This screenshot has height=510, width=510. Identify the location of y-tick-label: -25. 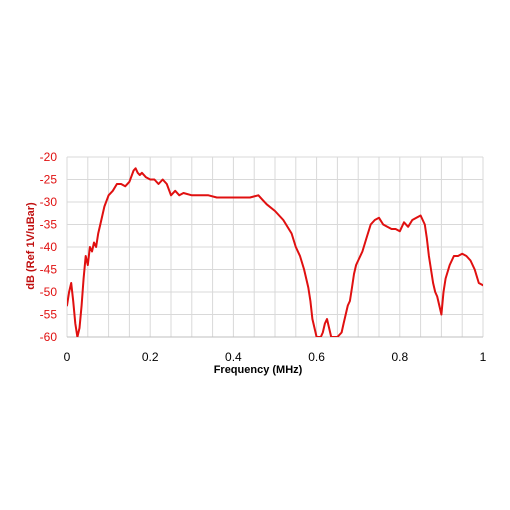
(49, 180).